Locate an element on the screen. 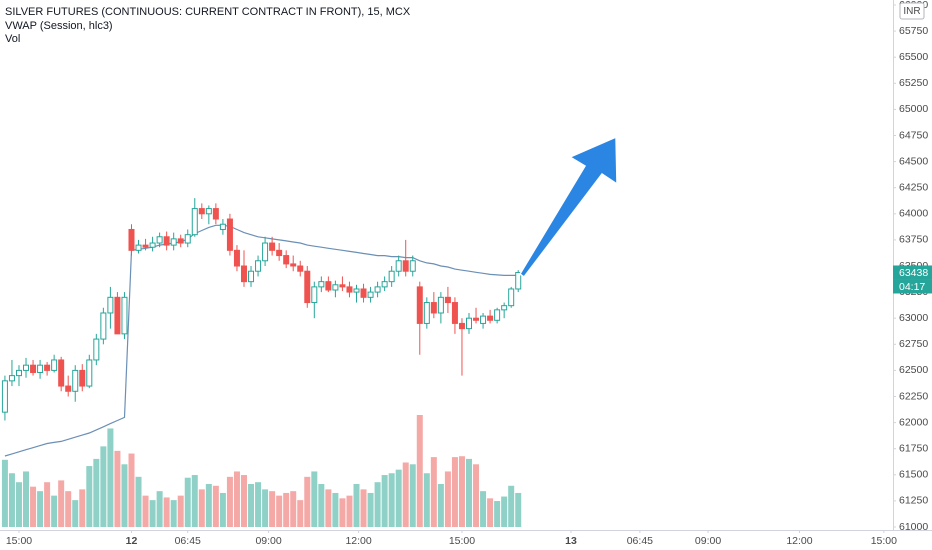 This screenshot has height=550, width=932. y-tick-label: 61000 is located at coordinates (913, 527).